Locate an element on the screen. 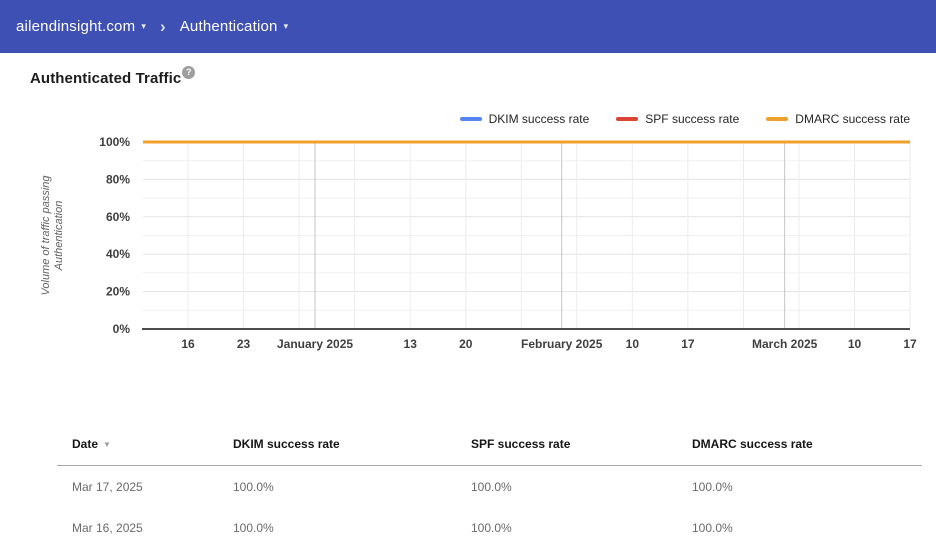 This screenshot has width=936, height=548. domain-selector-label: ailendinsight.com is located at coordinates (76, 26).